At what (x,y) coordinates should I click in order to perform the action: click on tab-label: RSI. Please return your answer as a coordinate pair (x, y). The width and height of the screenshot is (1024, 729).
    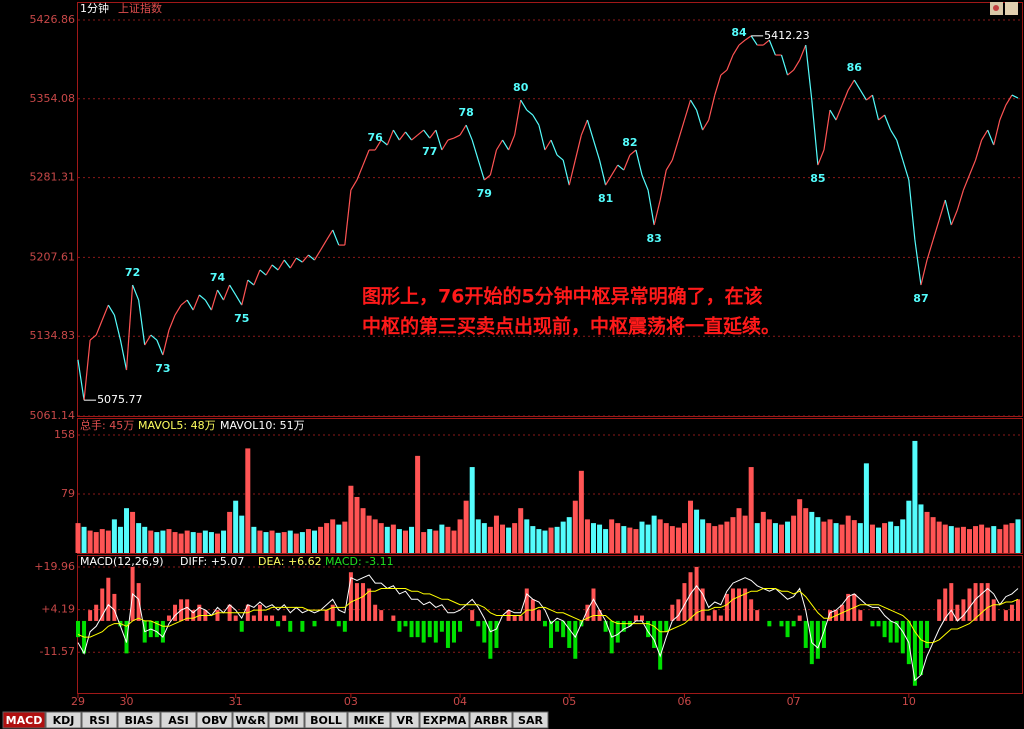
    Looking at the image, I should click on (99, 720).